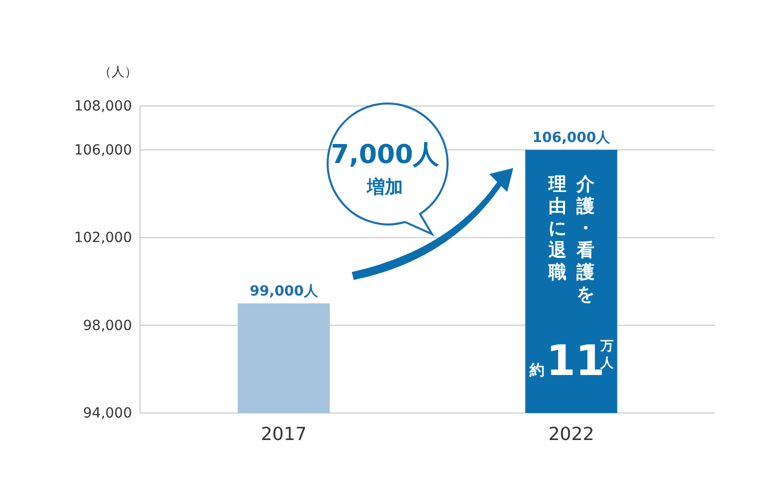 This screenshot has width=782, height=488. Describe the element at coordinates (284, 291) in the screenshot. I see `data-label: 99,000人` at that location.